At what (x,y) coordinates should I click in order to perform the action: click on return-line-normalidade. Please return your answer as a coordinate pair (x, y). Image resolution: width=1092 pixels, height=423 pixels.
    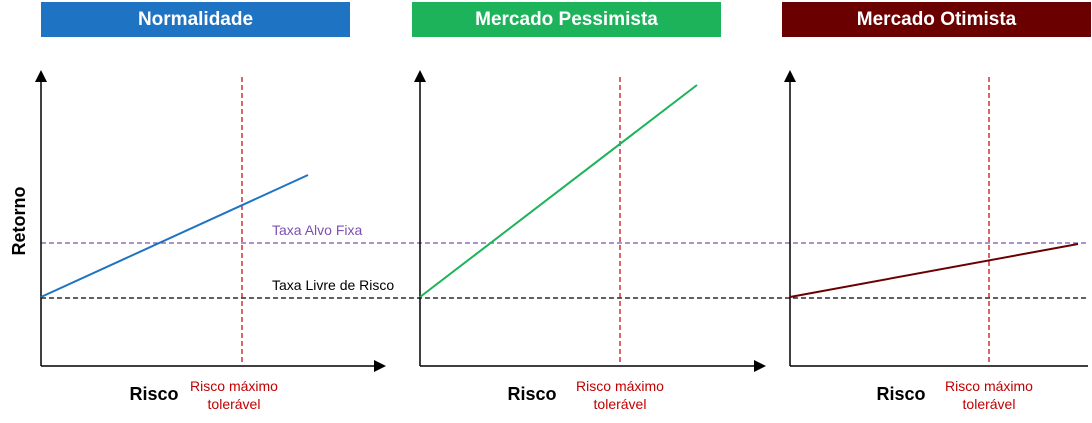
    Looking at the image, I should click on (174, 236).